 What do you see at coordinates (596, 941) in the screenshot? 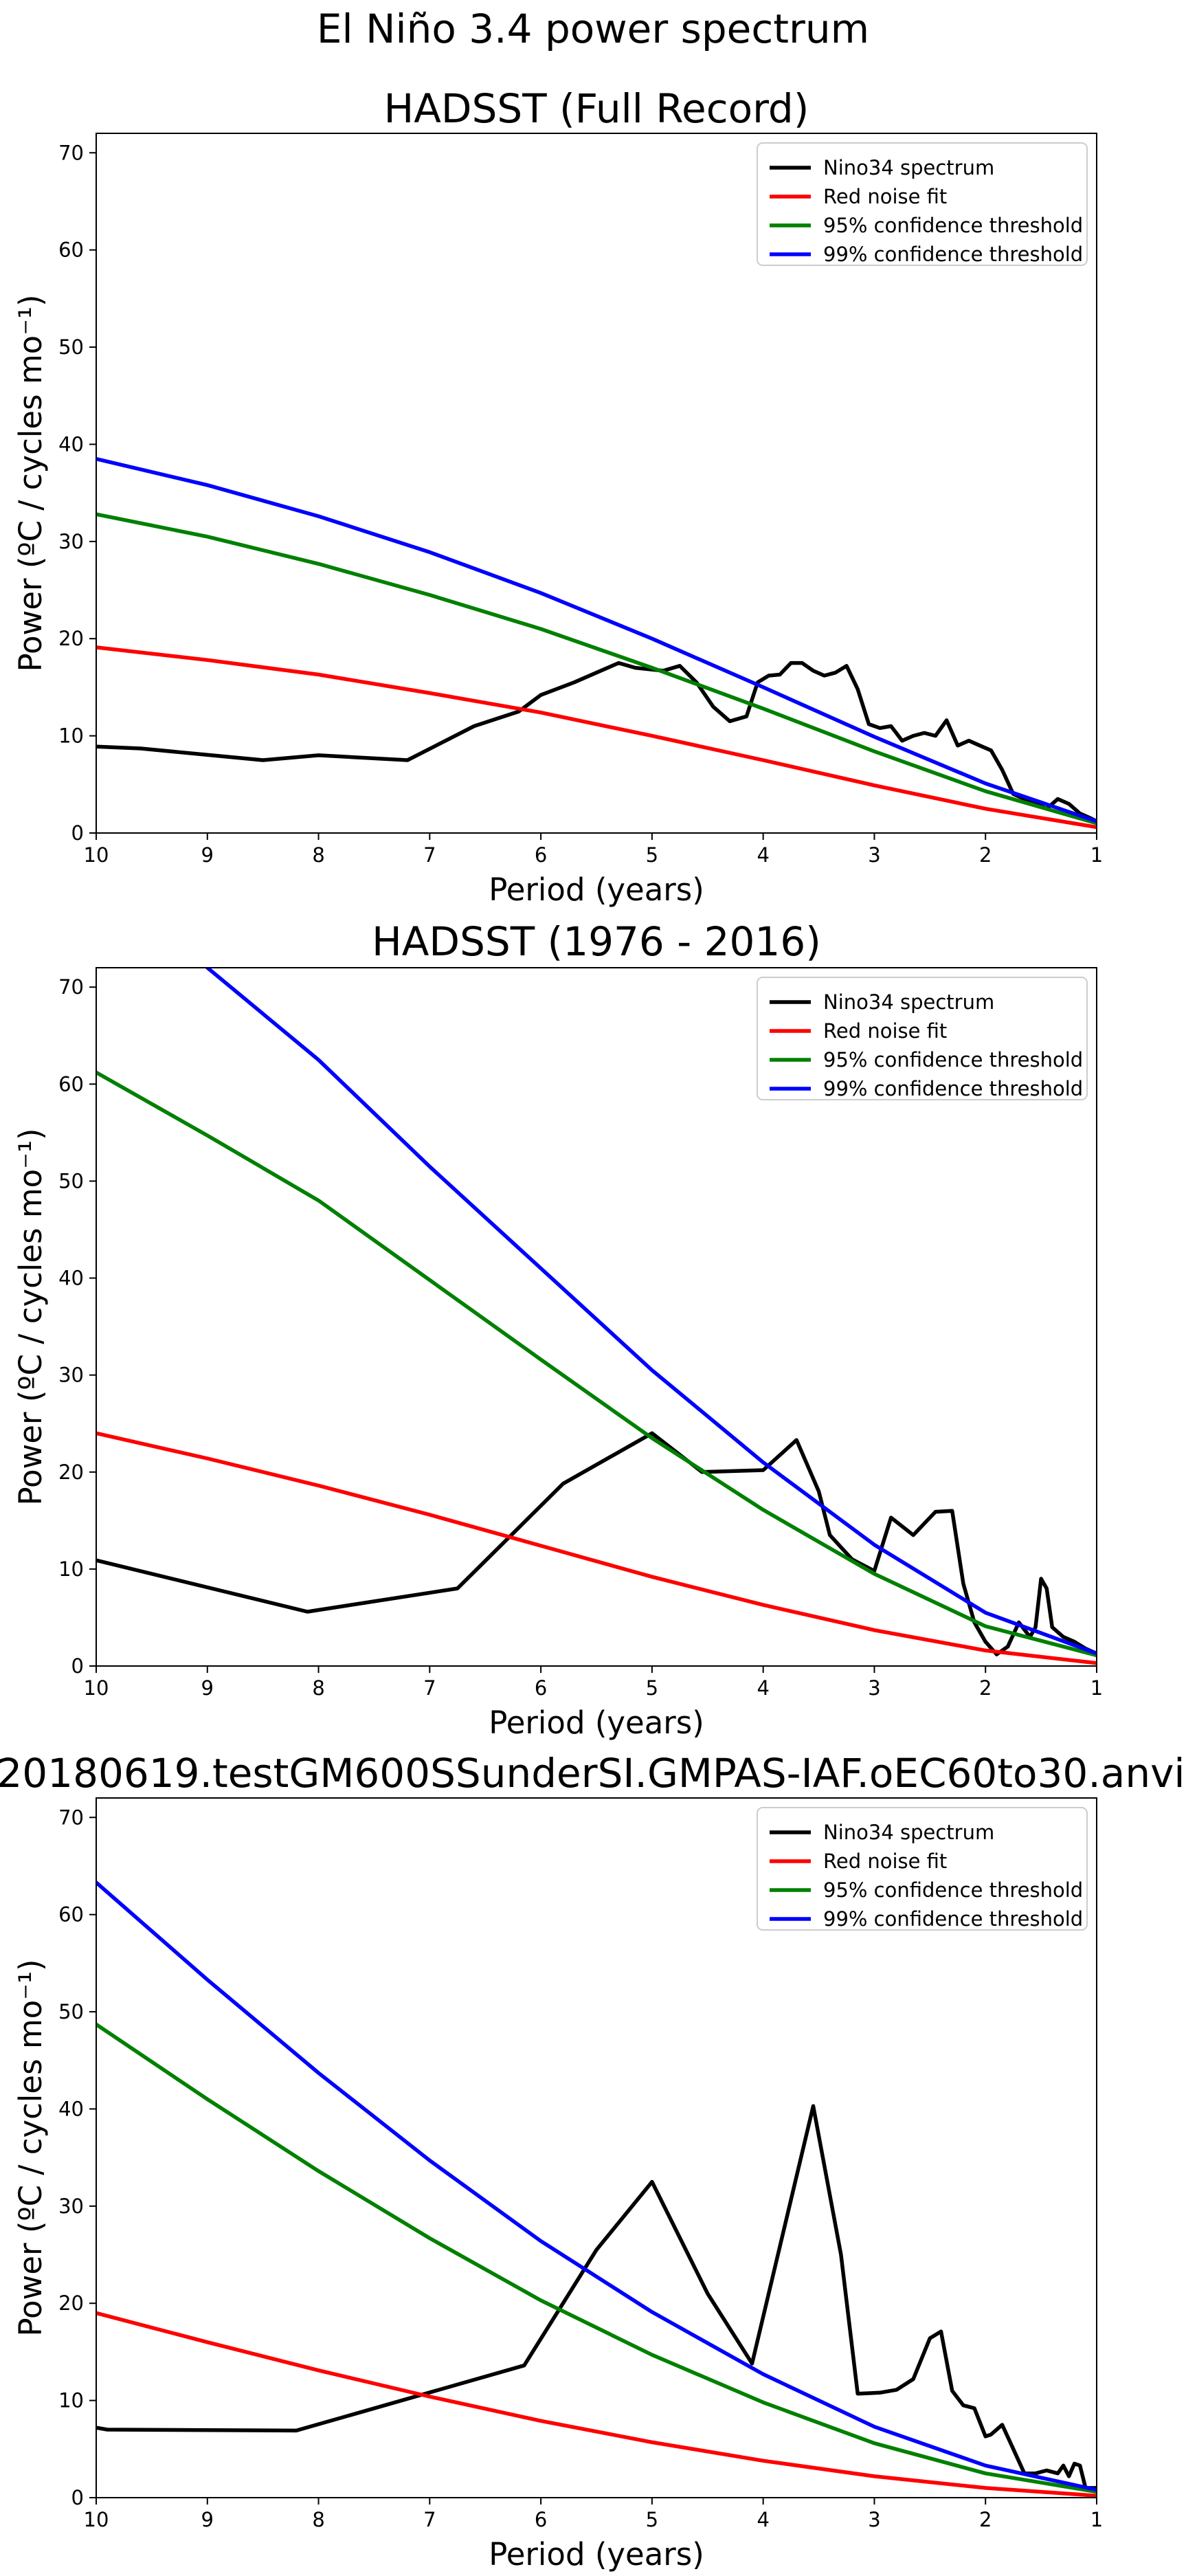
I see `chart-title: HADSST (1976 - 2016)` at bounding box center [596, 941].